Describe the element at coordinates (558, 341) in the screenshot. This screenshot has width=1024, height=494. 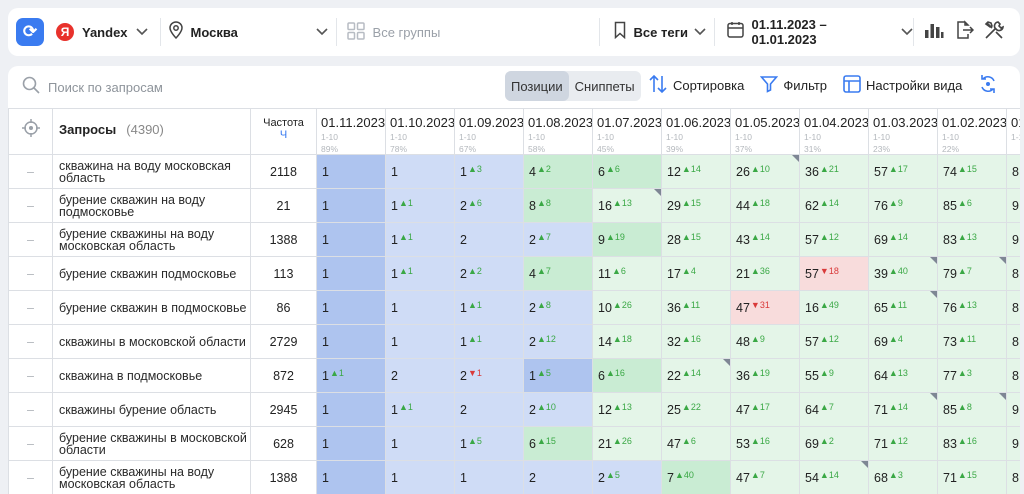
I see `position-cell: 2▲12` at that location.